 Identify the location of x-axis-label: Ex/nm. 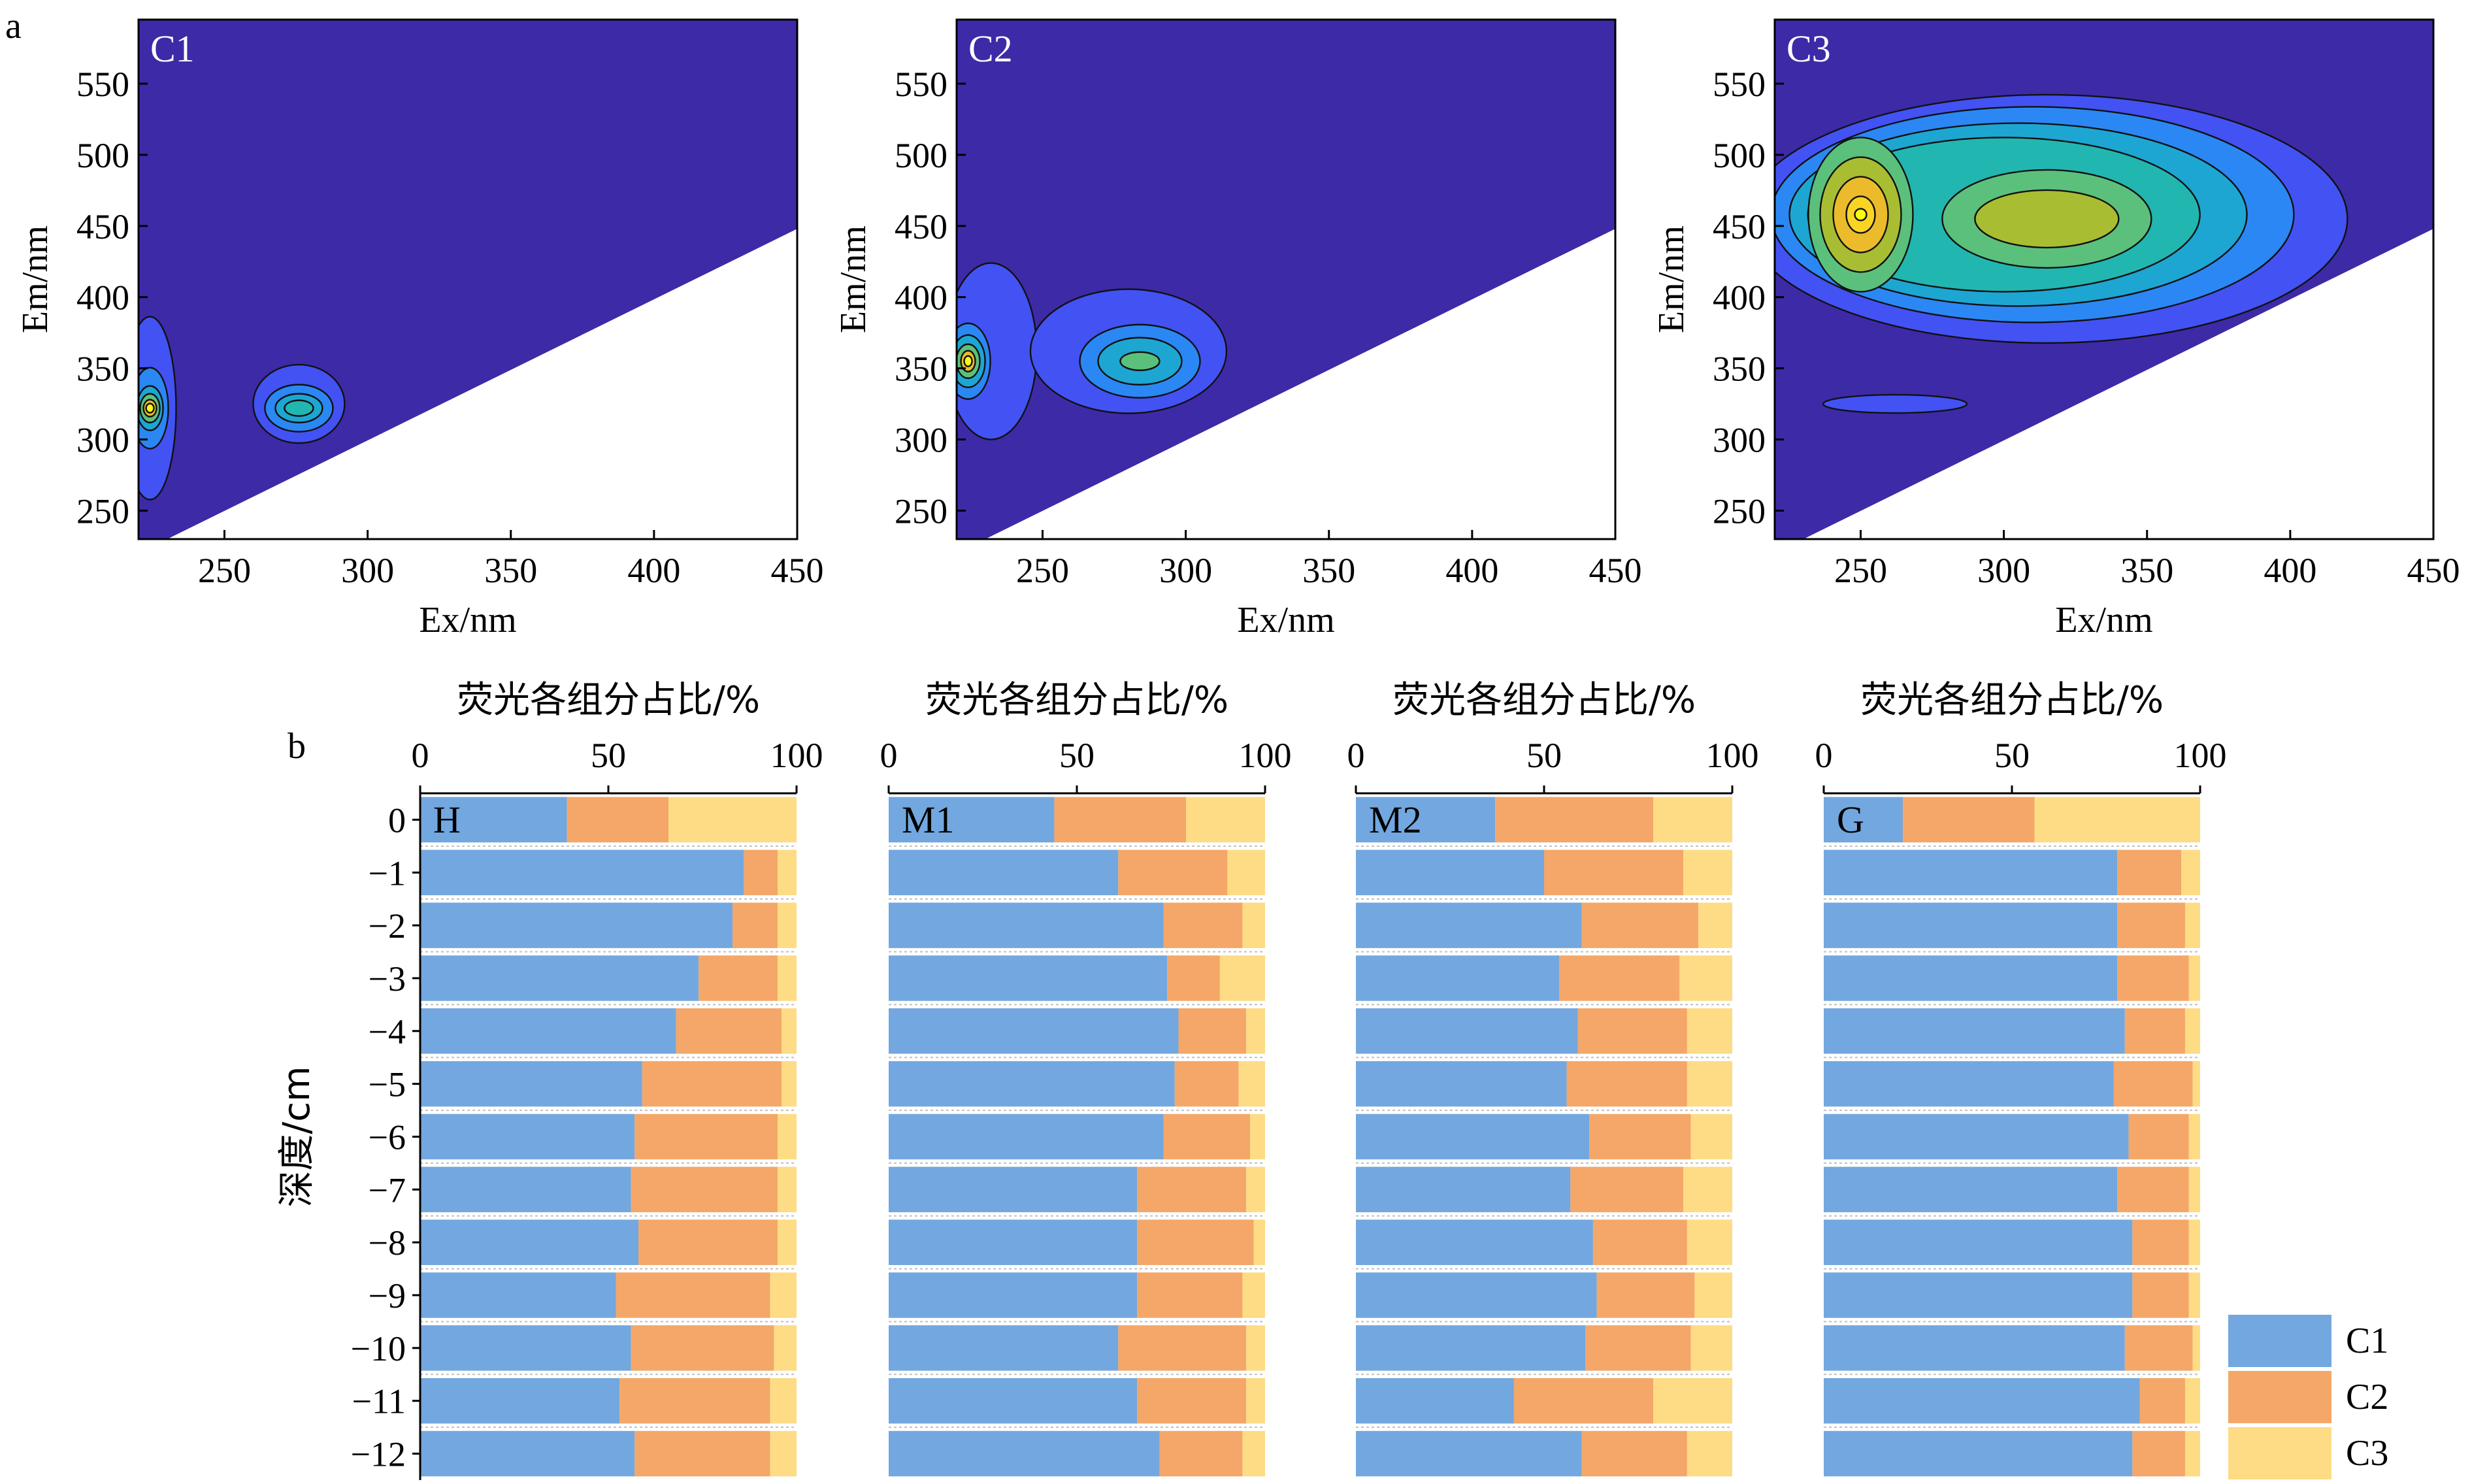
(1285, 620).